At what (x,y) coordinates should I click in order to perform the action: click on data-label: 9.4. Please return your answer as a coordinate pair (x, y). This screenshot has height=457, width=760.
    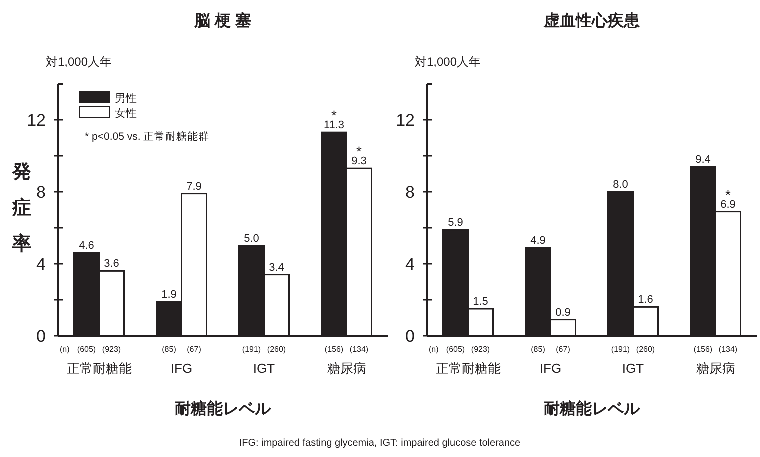
    Looking at the image, I should click on (703, 160).